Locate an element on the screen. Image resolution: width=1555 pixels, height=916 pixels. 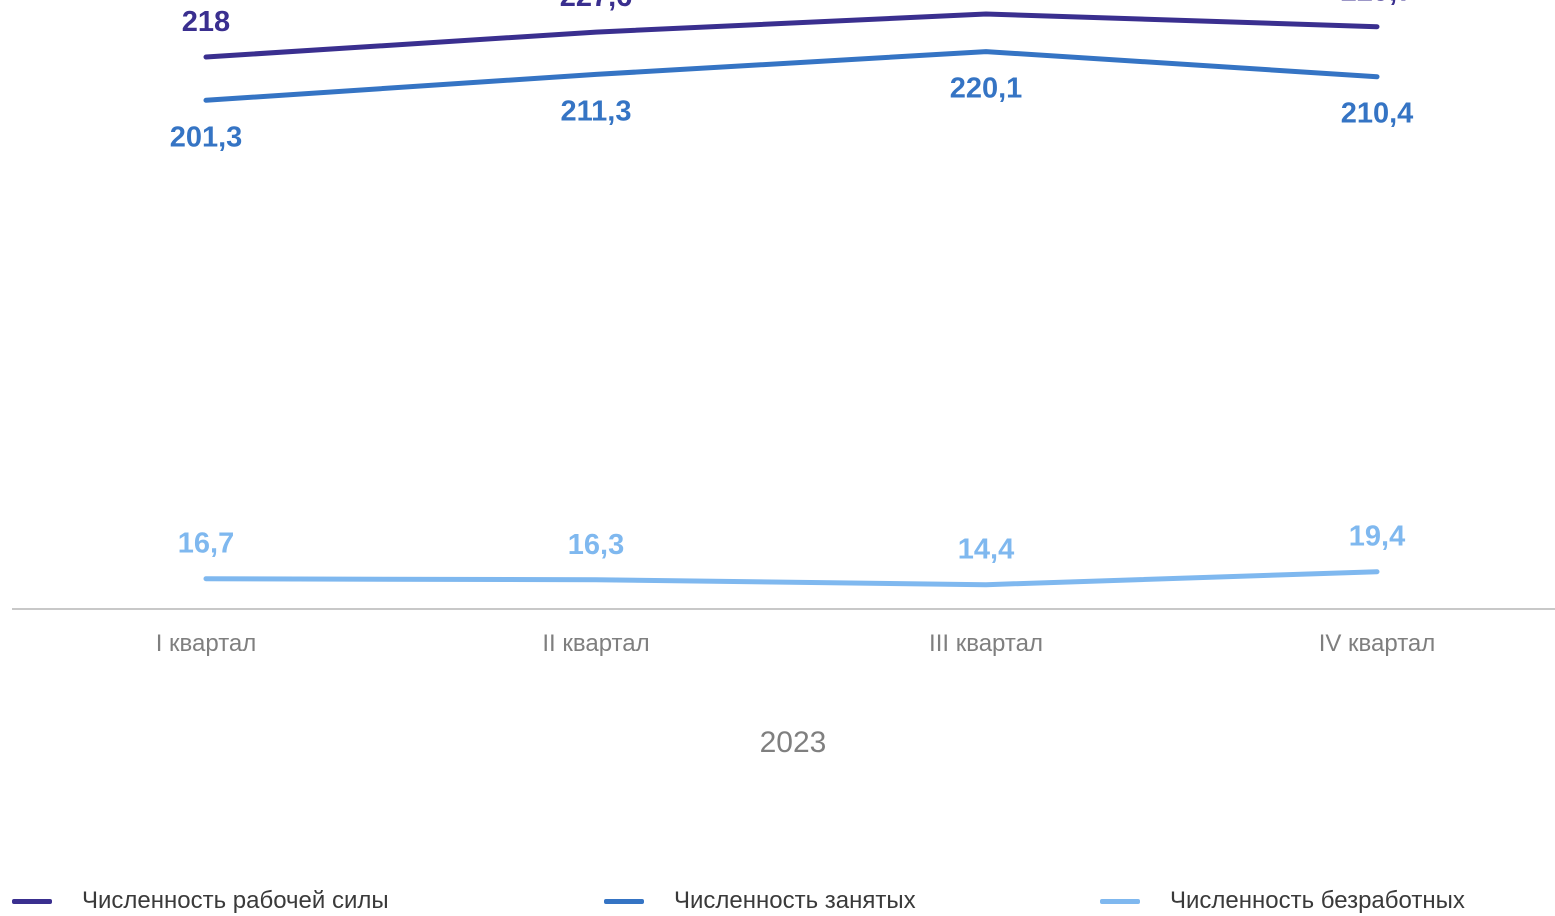
legend-item-labor-force: Численность рабочей силы is located at coordinates (200, 901).